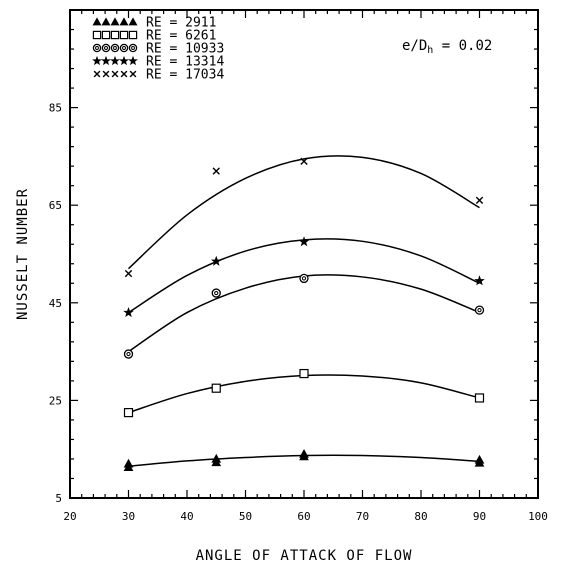 The width and height of the screenshot is (579, 572). I want to click on parameter-annotation: e/Dh = 0.02, so click(447, 47).